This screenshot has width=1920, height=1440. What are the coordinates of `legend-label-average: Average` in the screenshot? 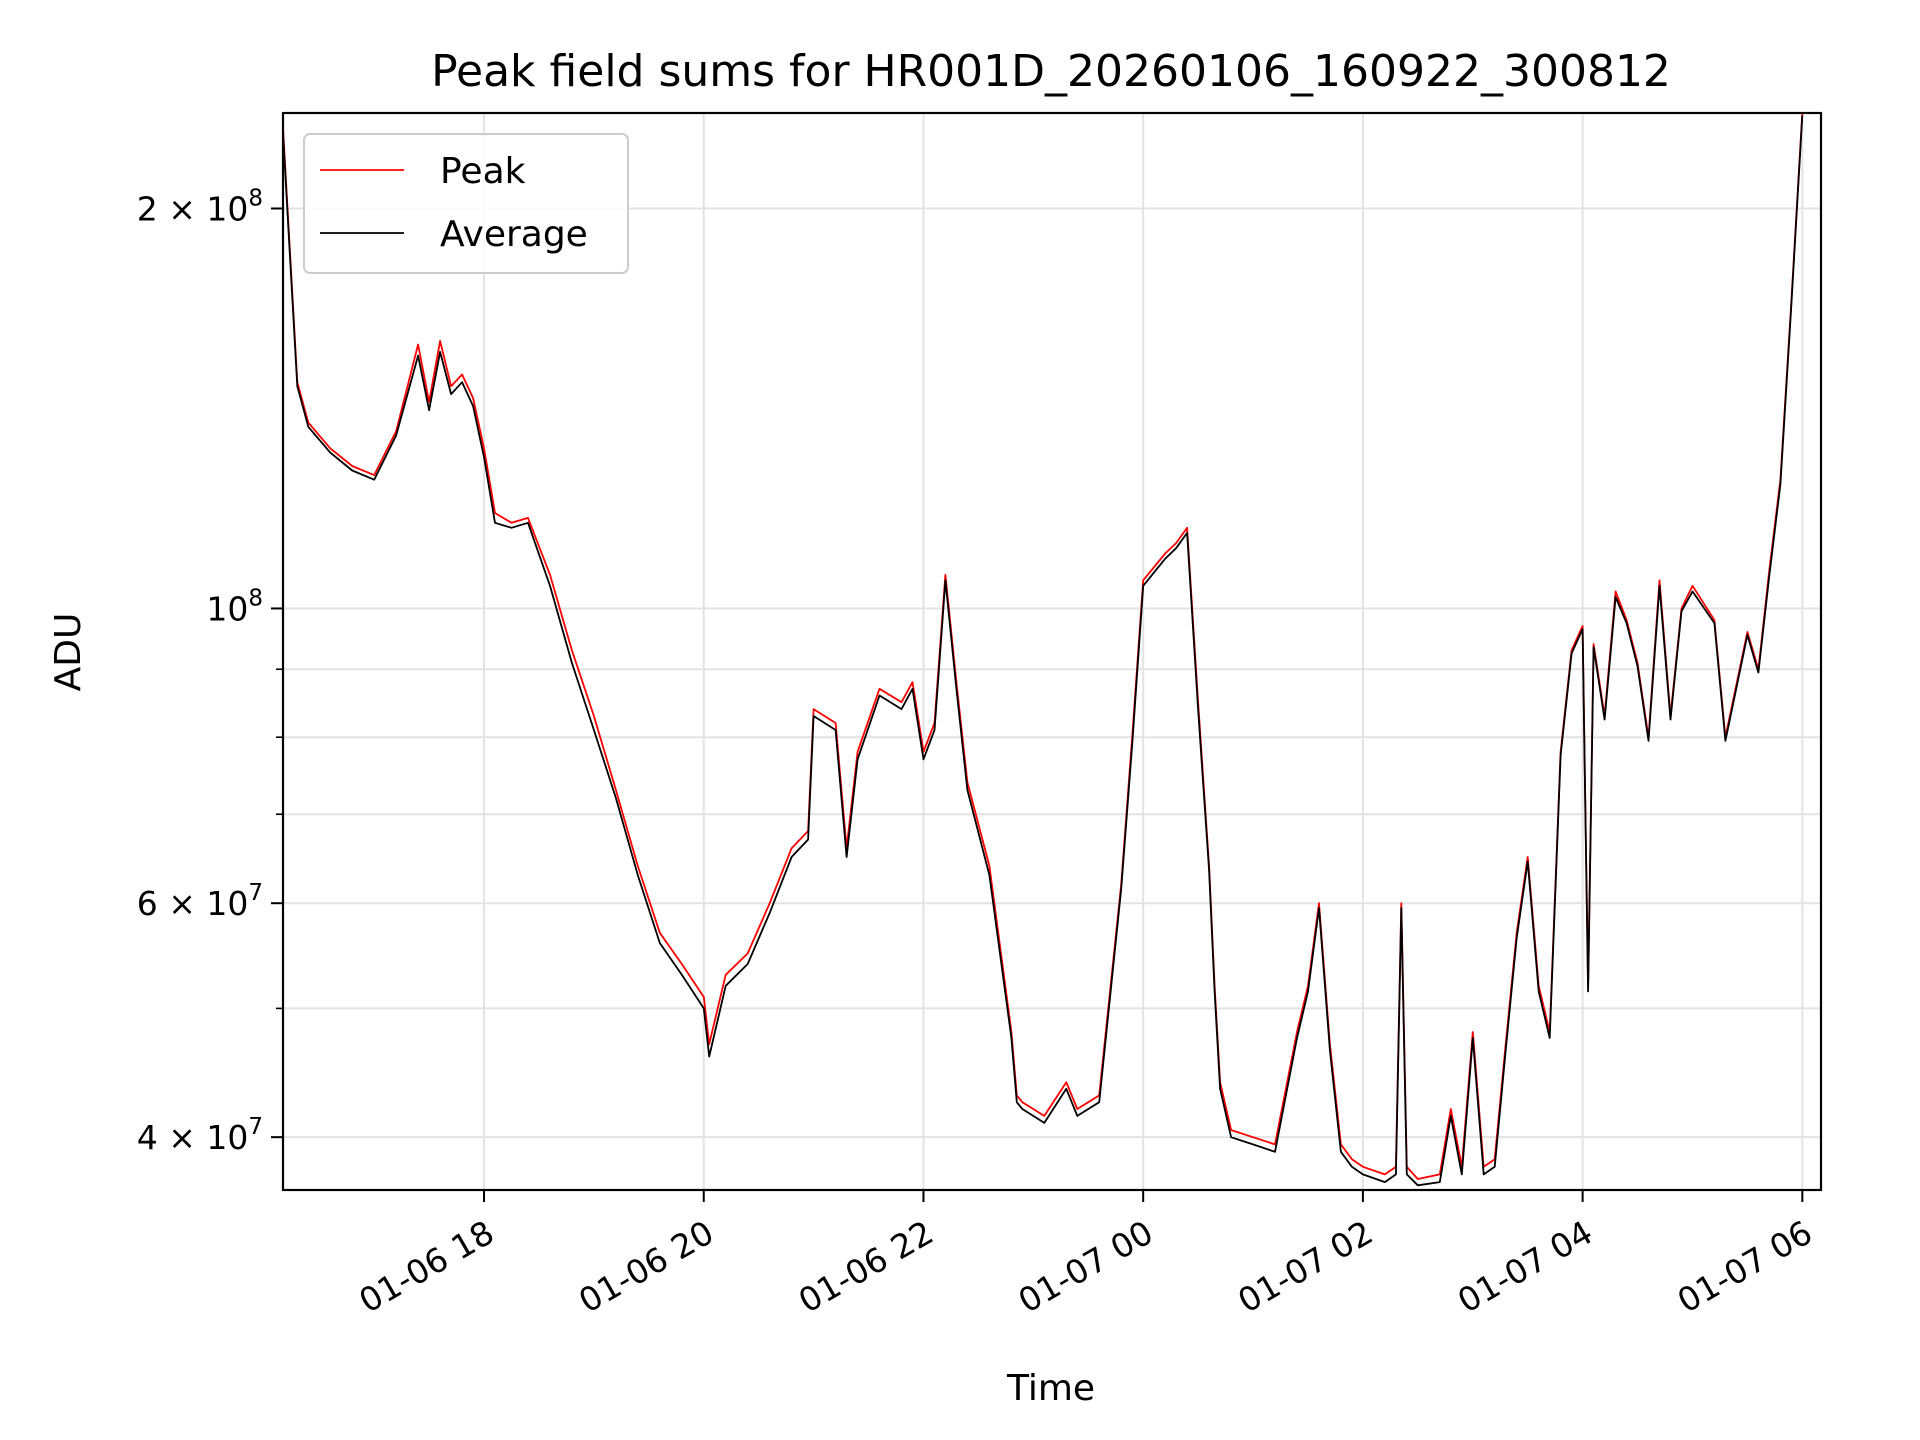 It's located at (514, 234).